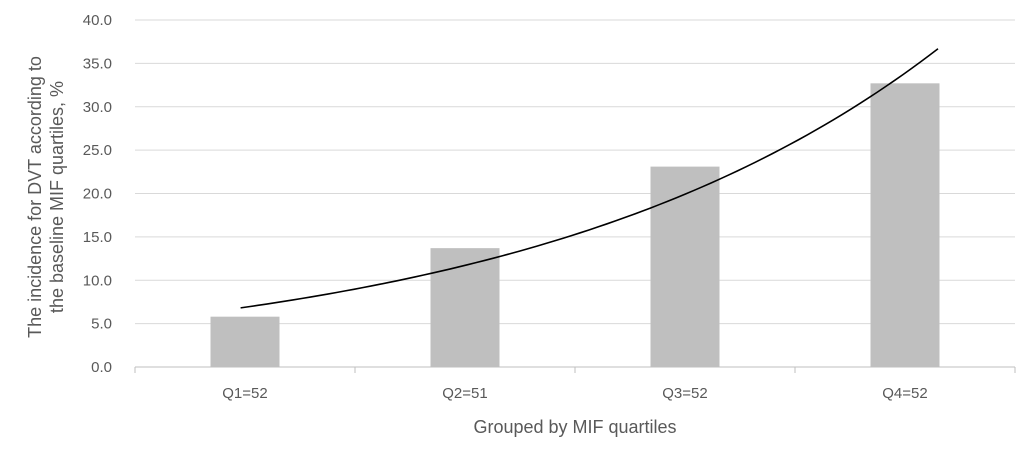  Describe the element at coordinates (97, 20) in the screenshot. I see `y-tick-label: 40.0` at that location.